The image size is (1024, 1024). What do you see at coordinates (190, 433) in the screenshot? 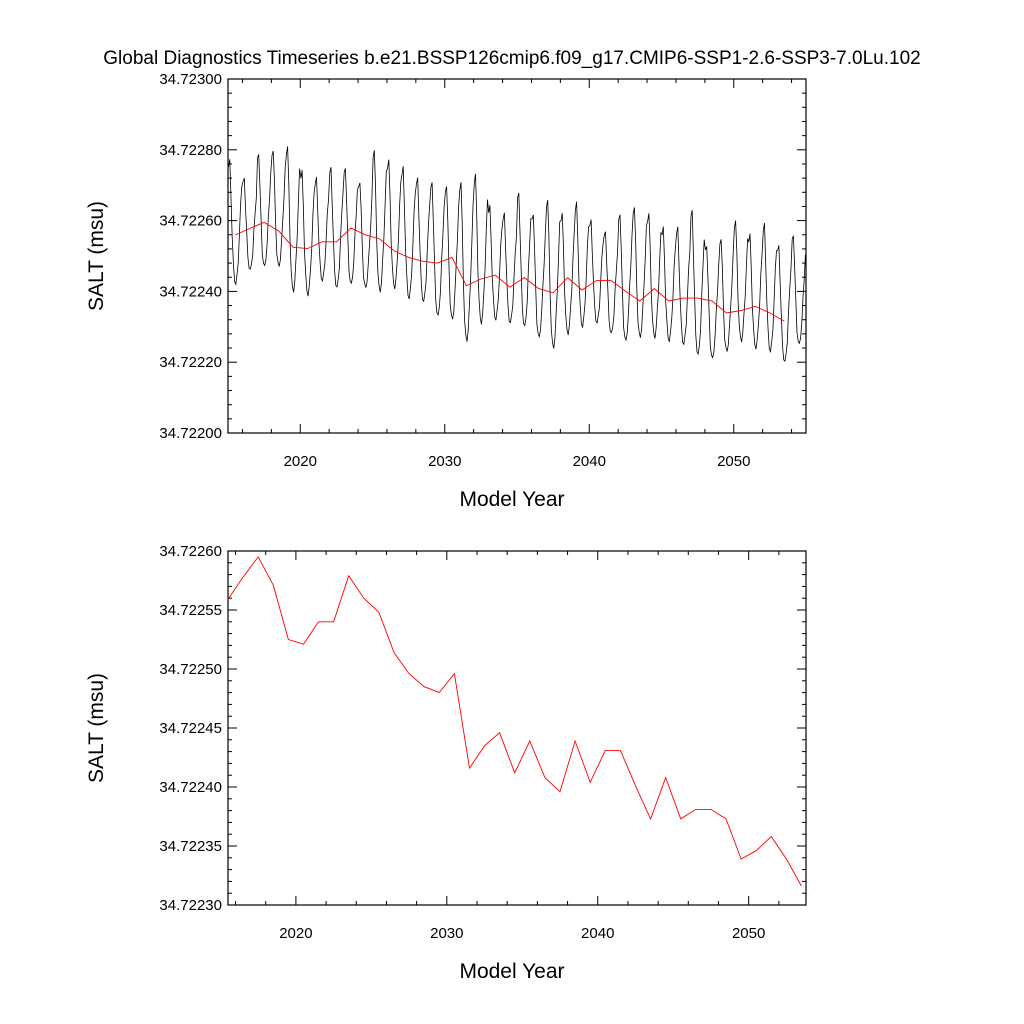
I see `y-tick-label: 34.72200` at bounding box center [190, 433].